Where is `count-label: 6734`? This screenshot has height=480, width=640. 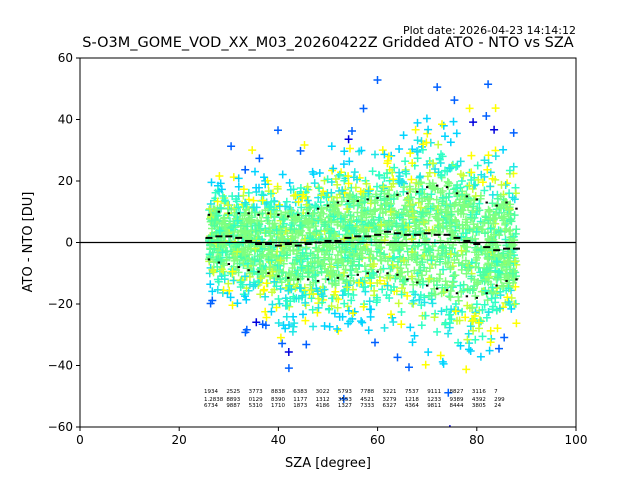
count-label: 6734 is located at coordinates (211, 406).